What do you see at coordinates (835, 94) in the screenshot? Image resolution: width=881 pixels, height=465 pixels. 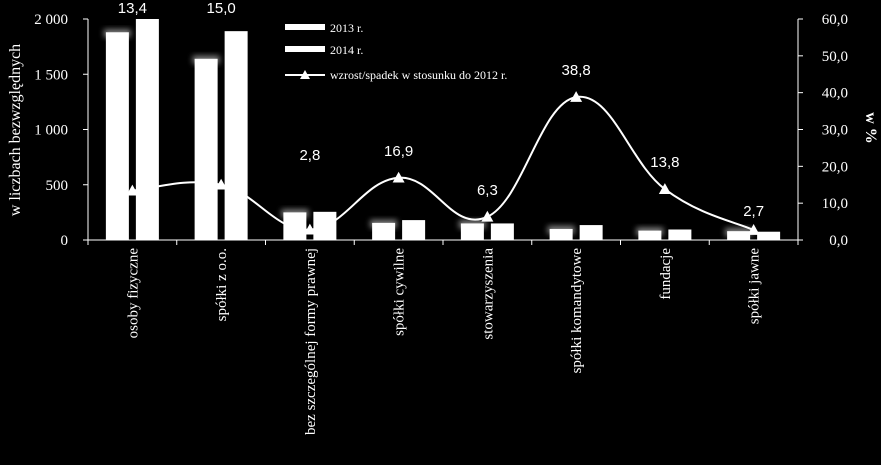 I see `y2-tick-label: 40,0` at bounding box center [835, 94].